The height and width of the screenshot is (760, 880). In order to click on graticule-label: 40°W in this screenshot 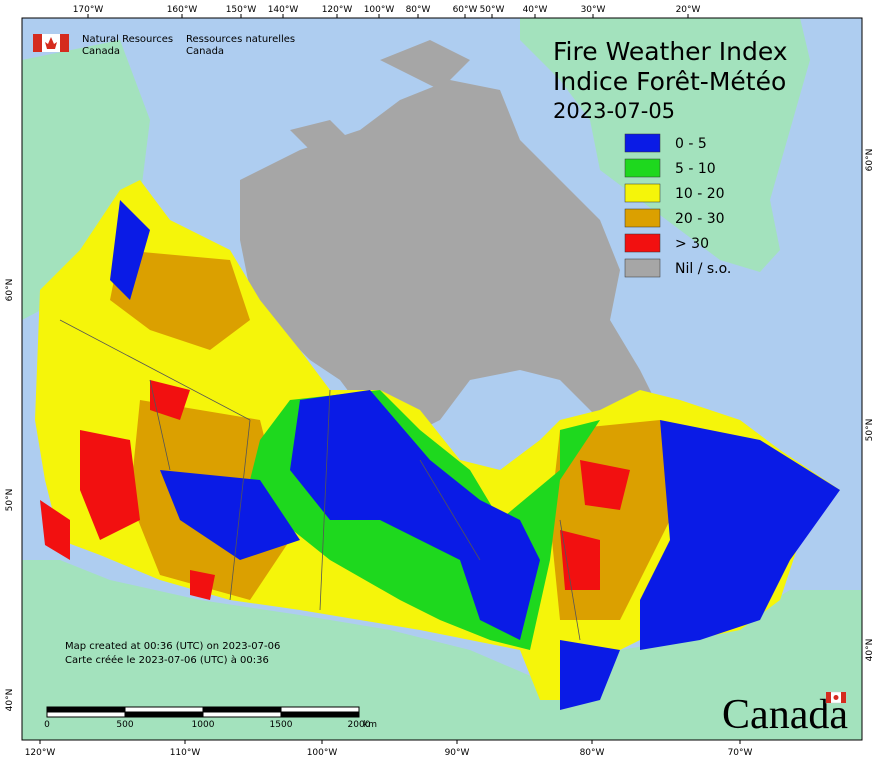, I will do `click(535, 10)`.